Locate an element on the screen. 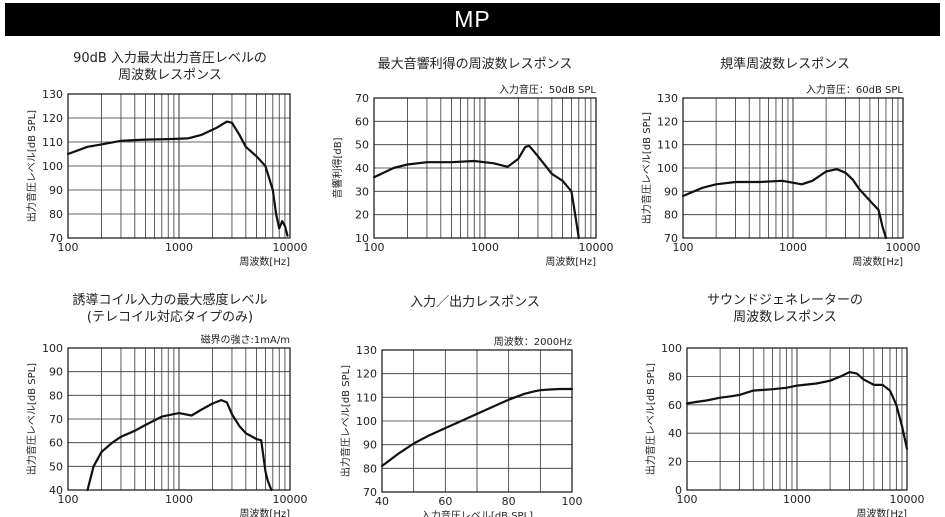 The width and height of the screenshot is (945, 517). y-tick-label: 50 is located at coordinates (56, 466).